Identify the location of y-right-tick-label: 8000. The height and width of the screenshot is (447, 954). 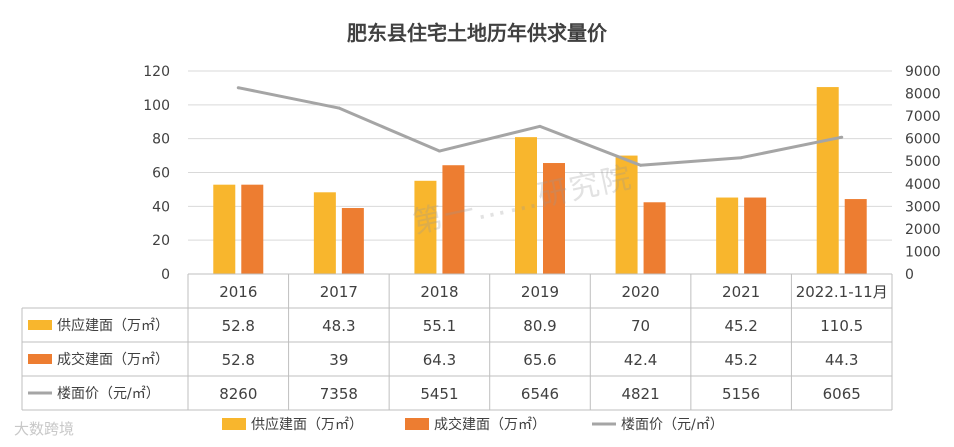
(923, 95).